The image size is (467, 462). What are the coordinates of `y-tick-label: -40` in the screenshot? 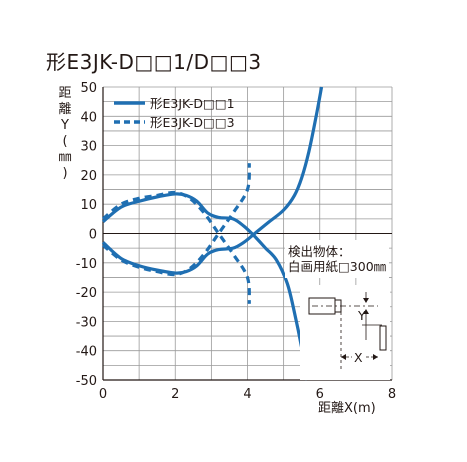 It's located at (86, 352).